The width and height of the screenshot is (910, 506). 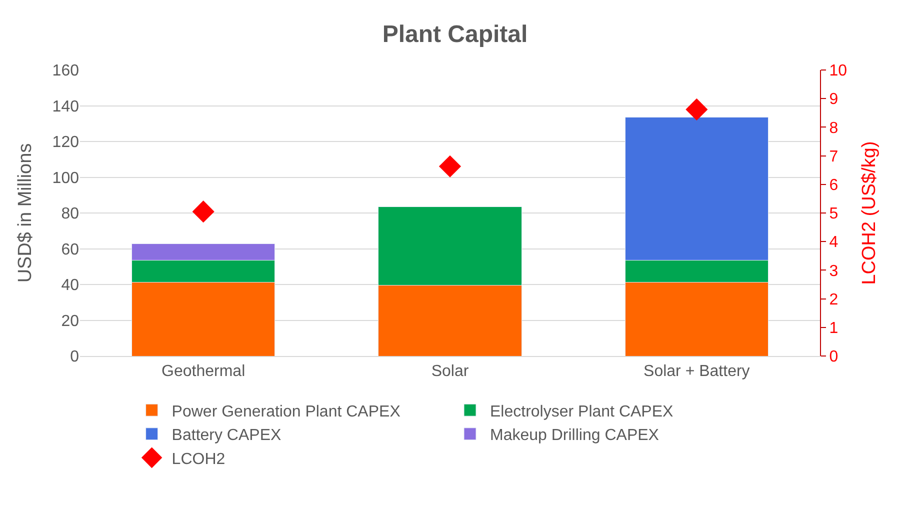 What do you see at coordinates (25, 213) in the screenshot?
I see `y-axis-title: USD$ in Millions` at bounding box center [25, 213].